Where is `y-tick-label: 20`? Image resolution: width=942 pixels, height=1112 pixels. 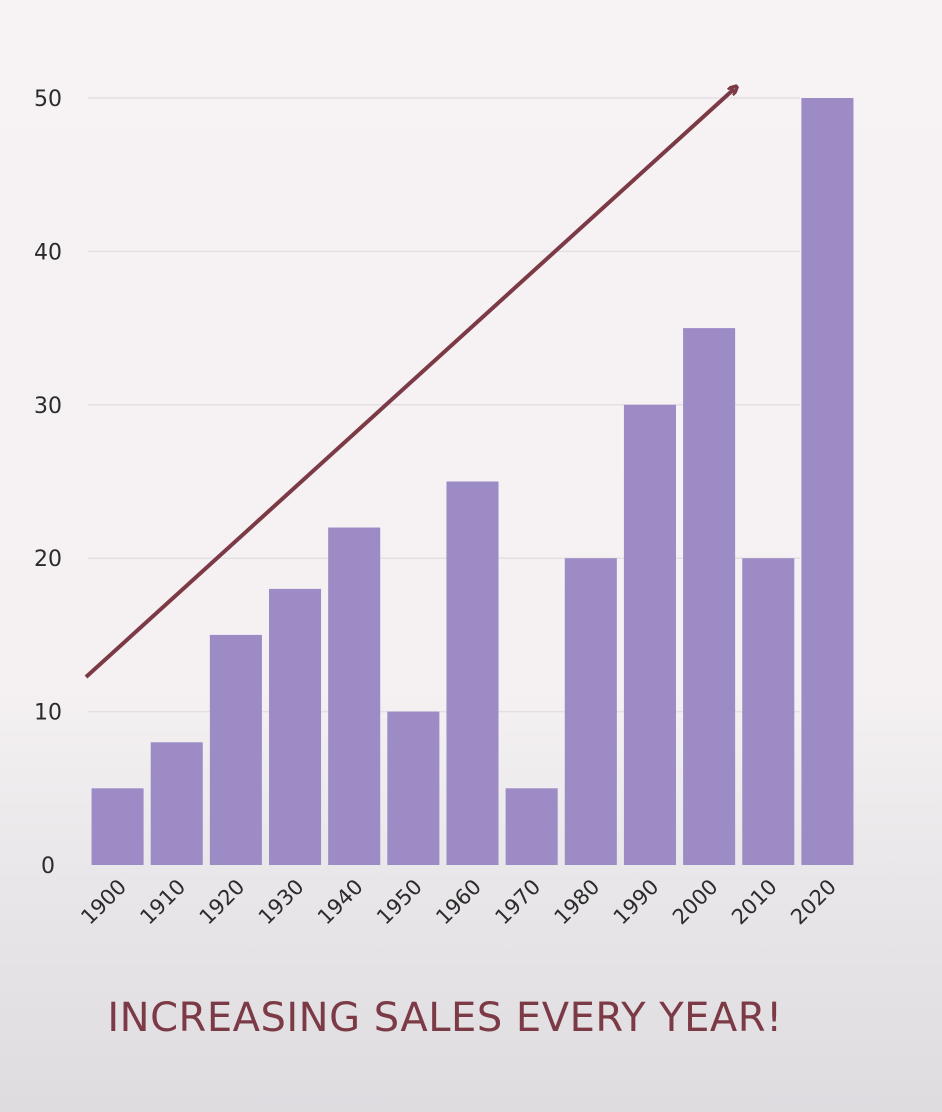
y-tick-label: 20 is located at coordinates (48, 559).